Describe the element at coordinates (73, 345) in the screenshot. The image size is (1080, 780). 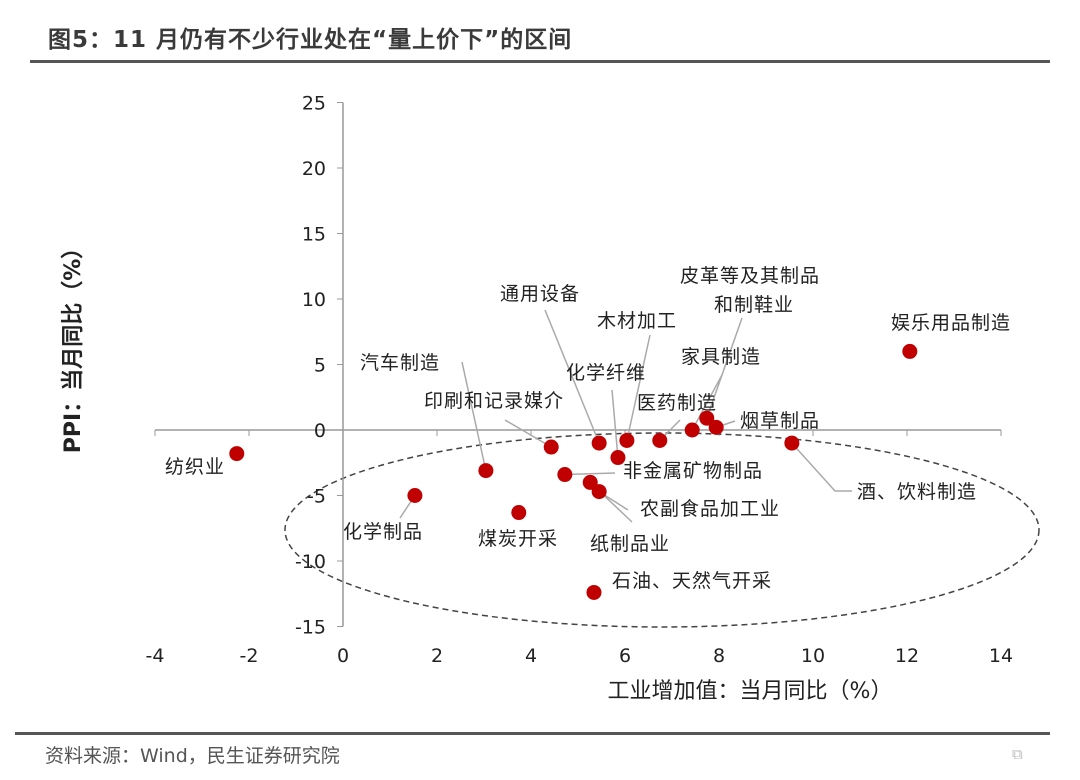
I see `y-axis-label: PPI：当月同比（%）` at that location.